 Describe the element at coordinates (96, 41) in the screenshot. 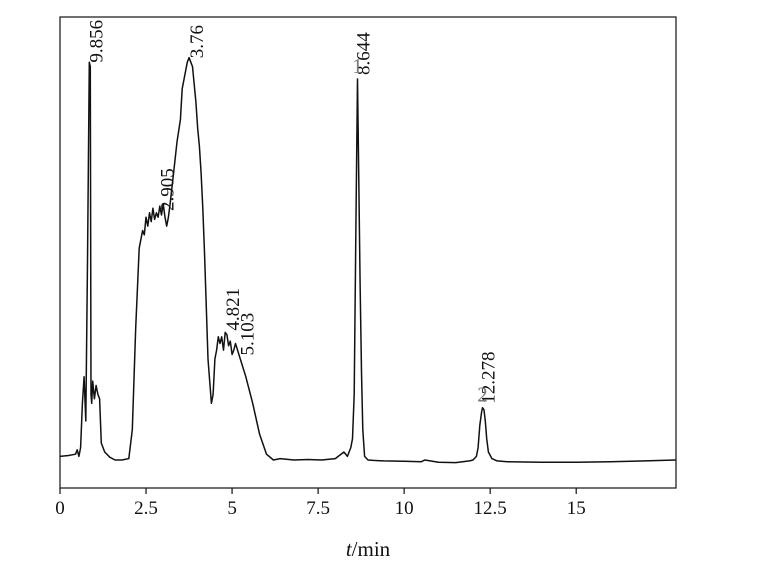

I see `peak-rt-label-9-856: 9.856` at that location.